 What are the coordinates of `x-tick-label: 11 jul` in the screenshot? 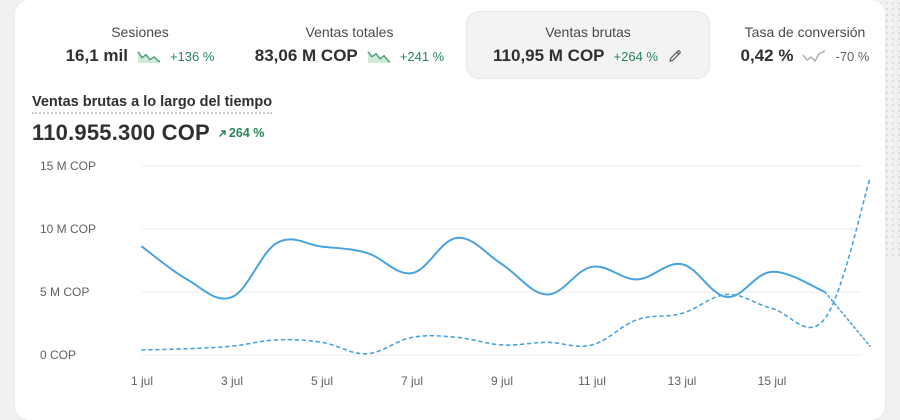 It's located at (592, 381).